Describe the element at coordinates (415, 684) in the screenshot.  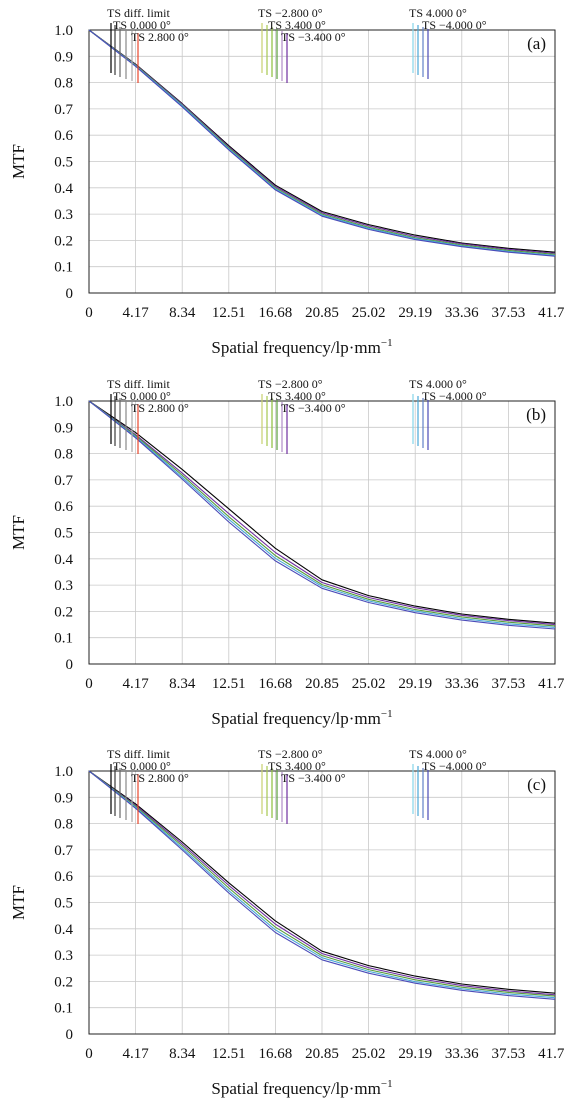
I see `x-tick-label: 29.19` at that location.